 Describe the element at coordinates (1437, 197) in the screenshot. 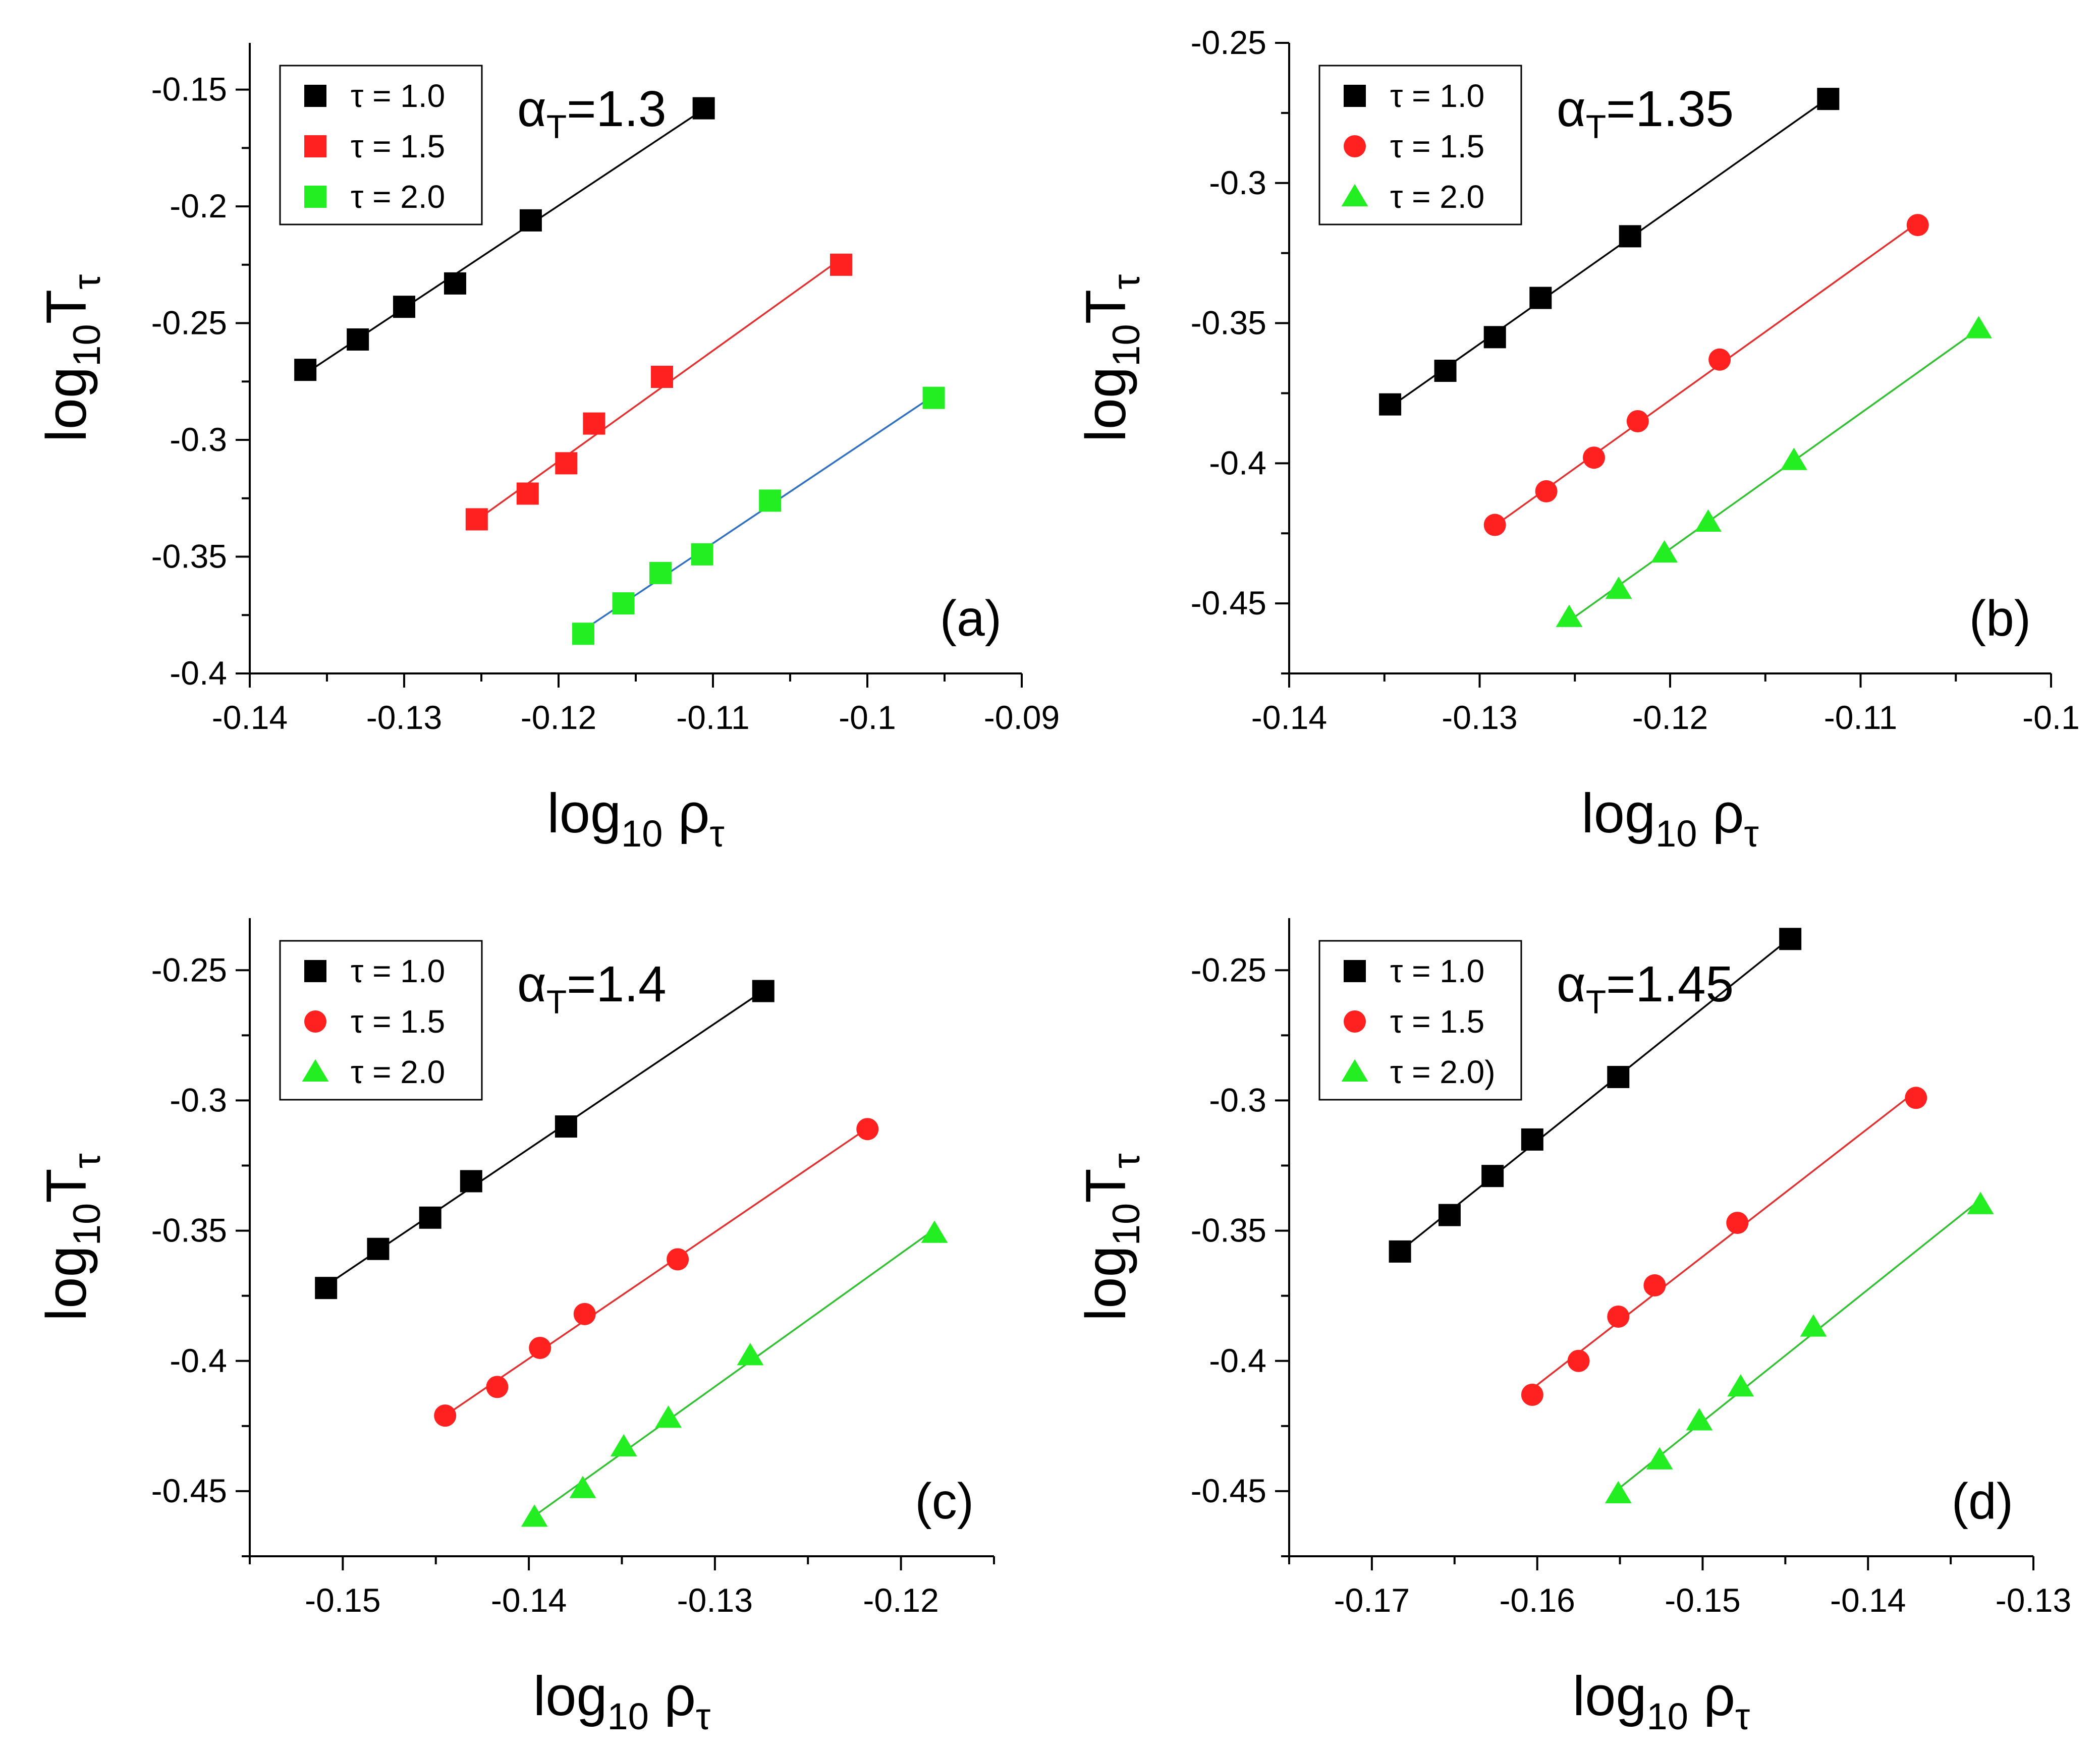

I see `legend-label: τ = 2.0` at that location.